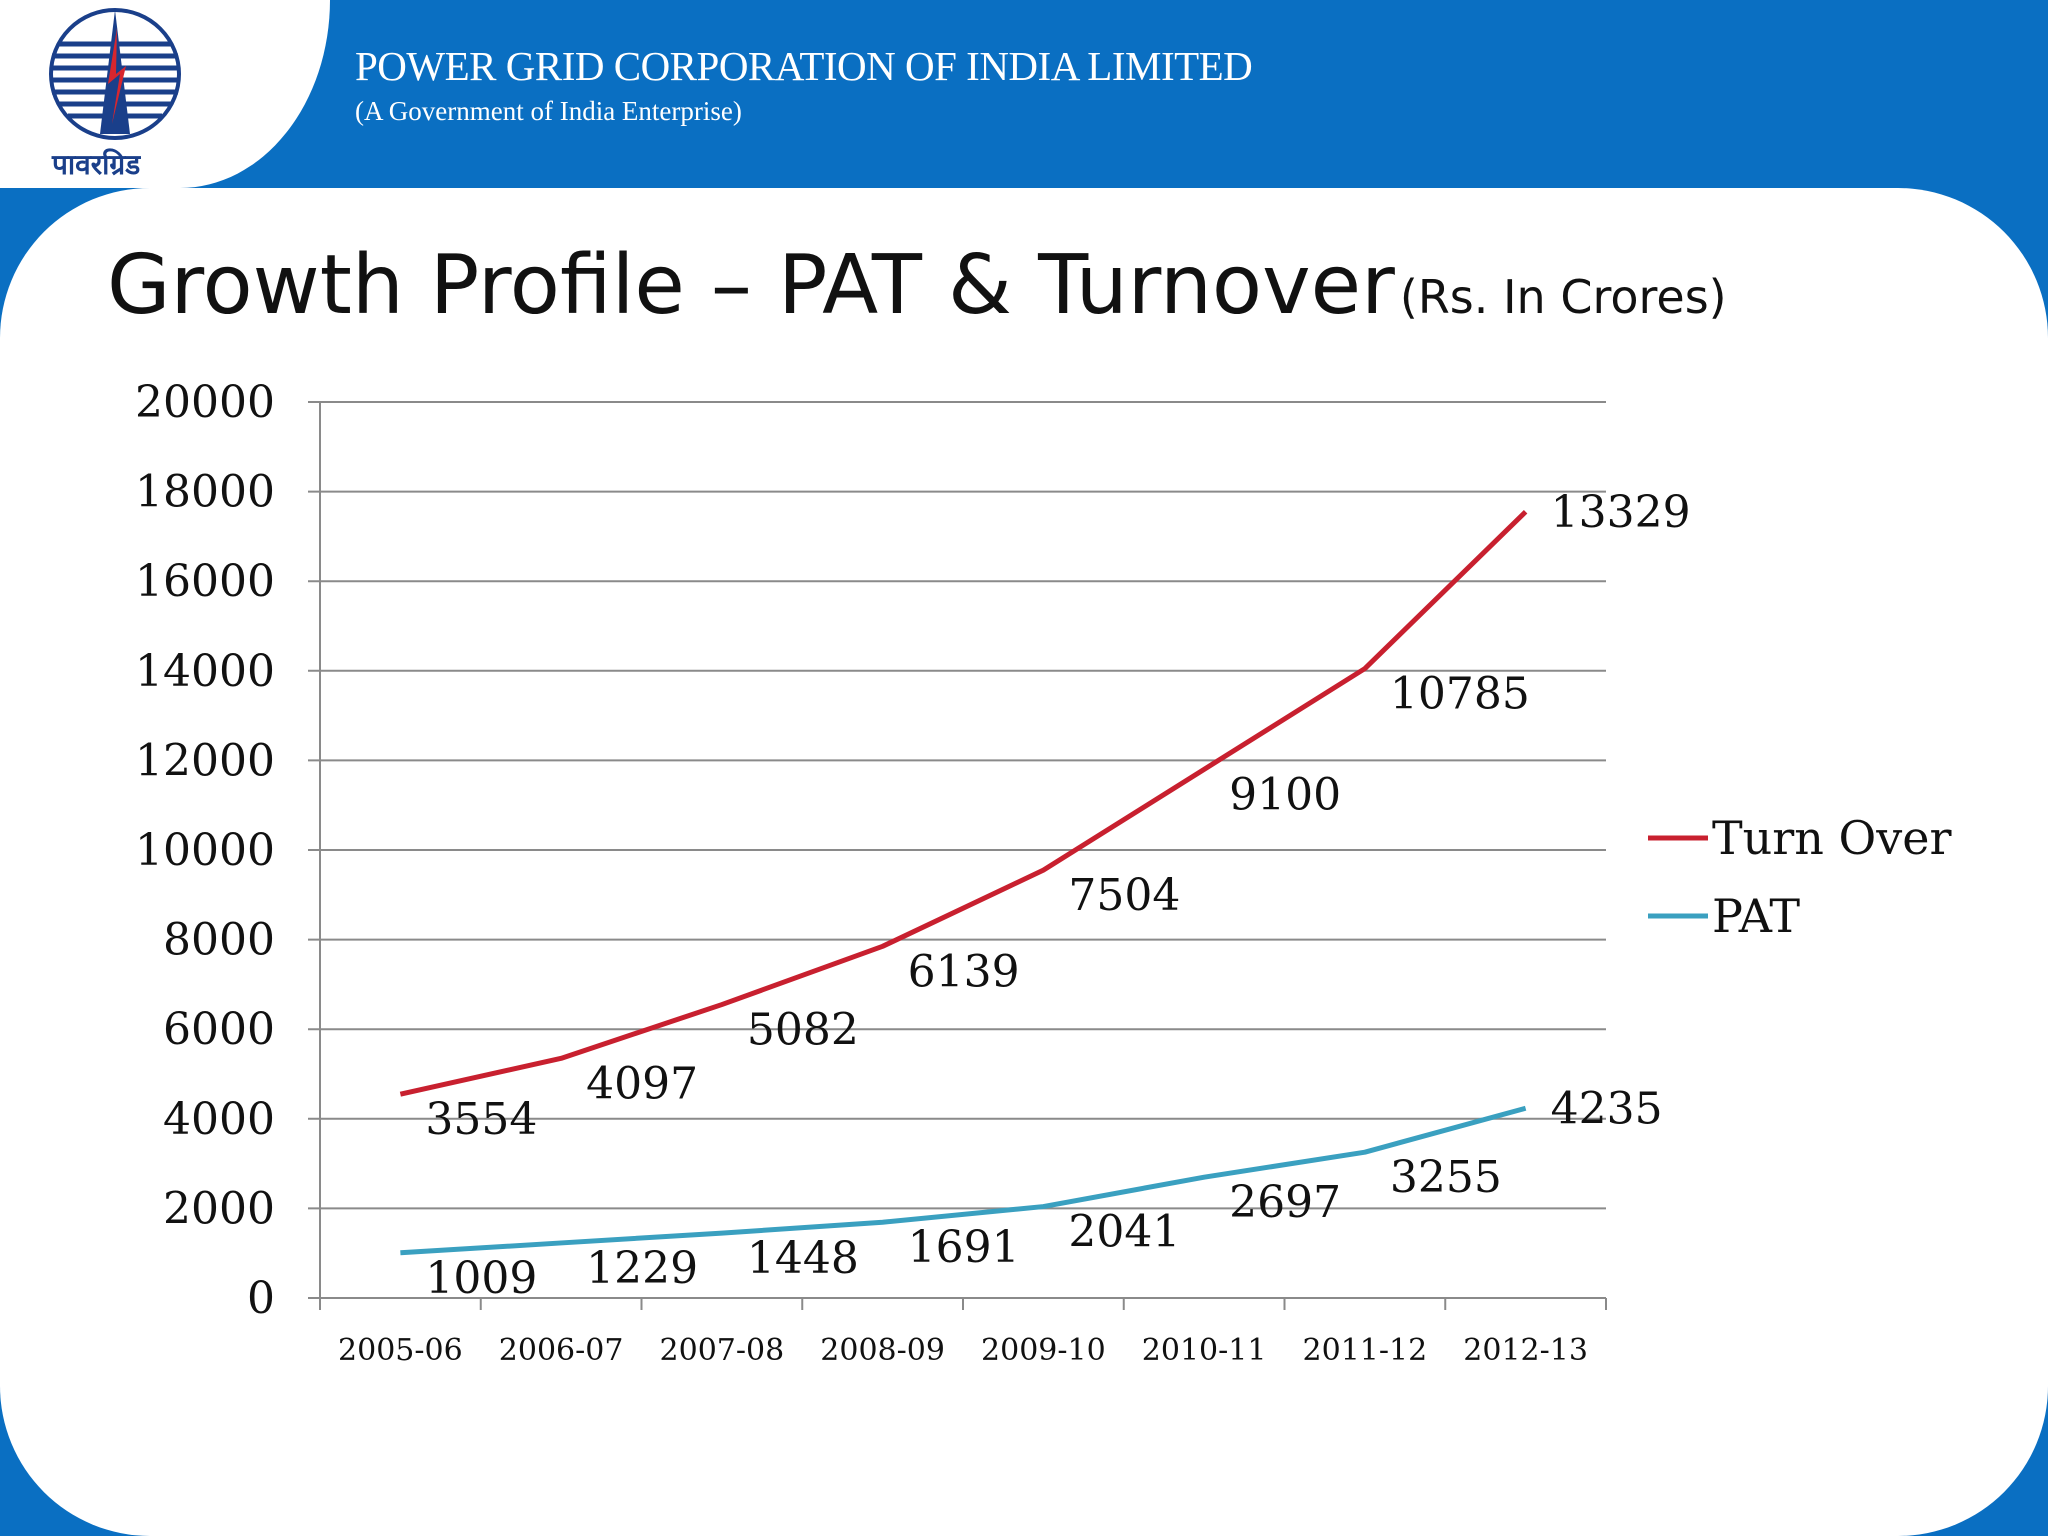  I want to click on data-label: 1009, so click(481, 1278).